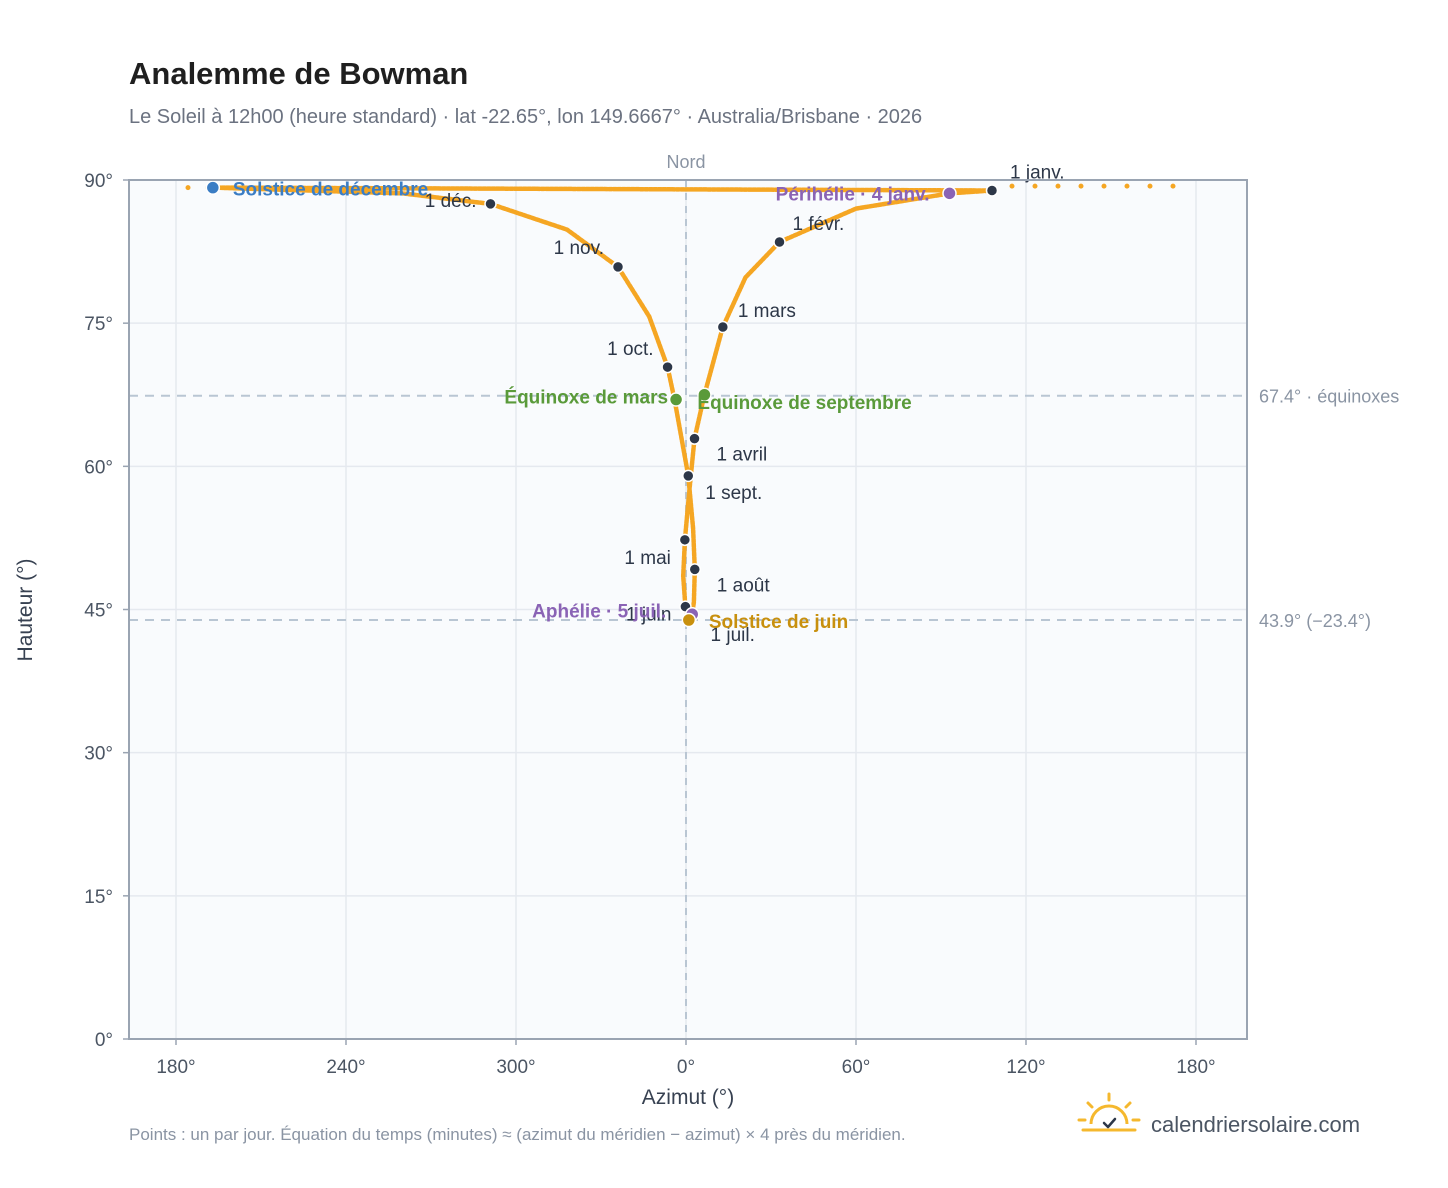 The image size is (1448, 1188). Describe the element at coordinates (98, 324) in the screenshot. I see `y-tick-label: 75°` at that location.